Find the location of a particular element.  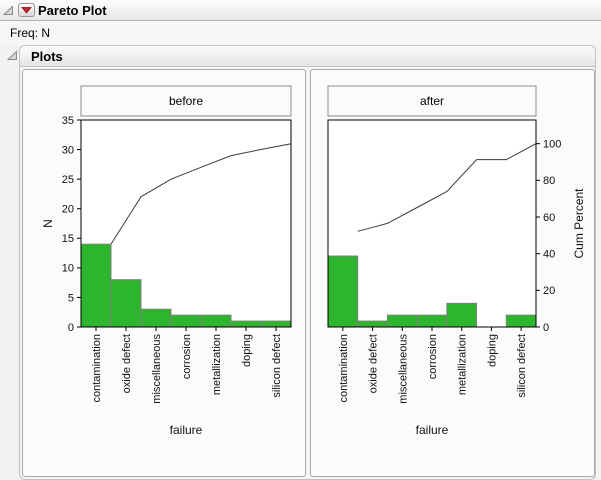

report-title: Pareto Plot is located at coordinates (72, 10).